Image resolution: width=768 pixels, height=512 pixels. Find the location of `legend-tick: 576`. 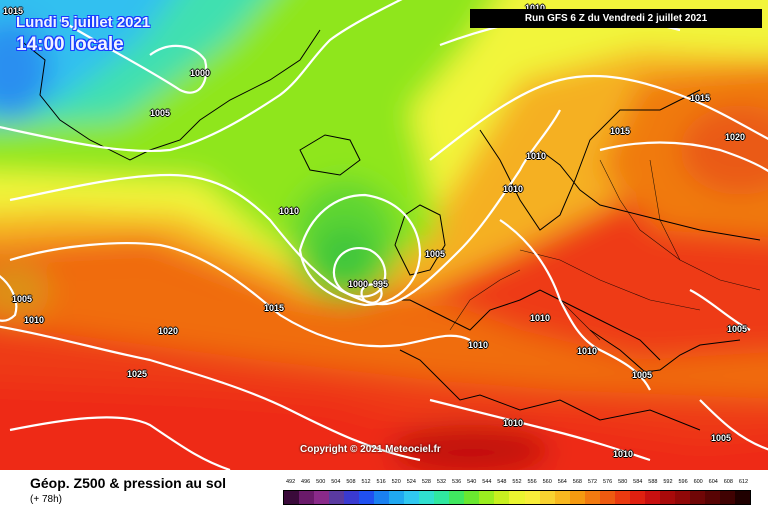

legend-tick: 576 is located at coordinates (607, 482).